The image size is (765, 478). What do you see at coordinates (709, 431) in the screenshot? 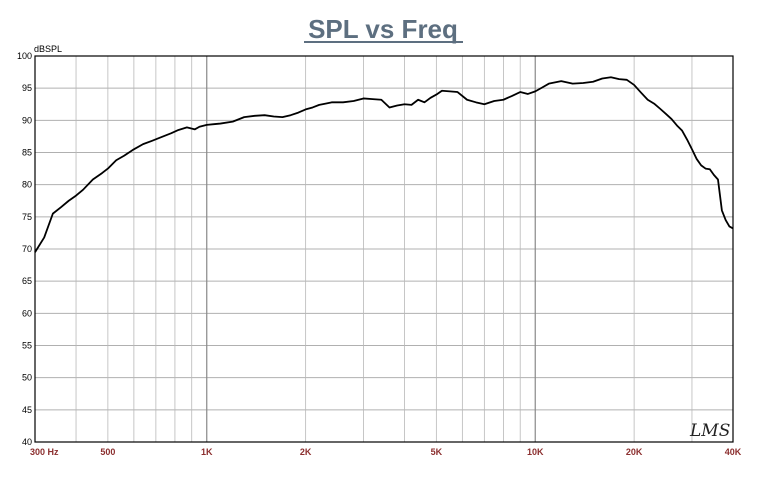
I see `lms-watermark: LMS` at bounding box center [709, 431].